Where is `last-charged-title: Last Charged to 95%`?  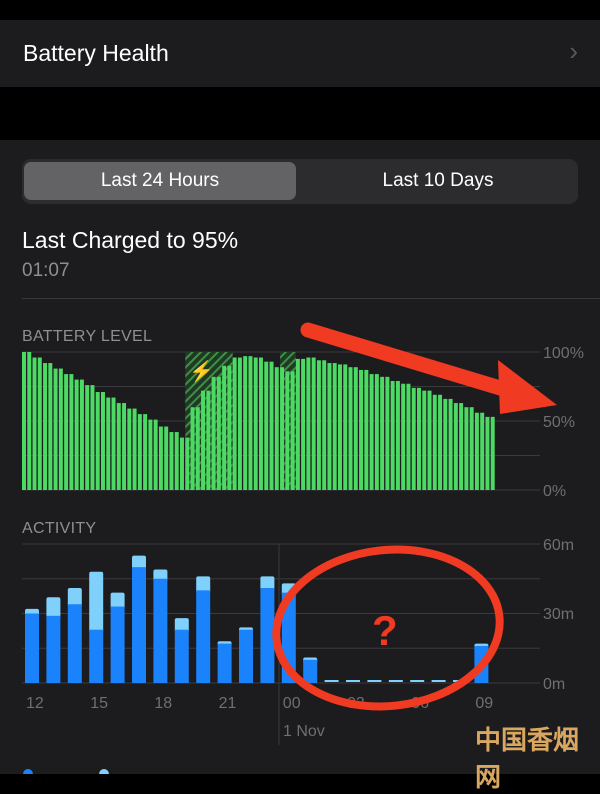 last-charged-title: Last Charged to 95% is located at coordinates (130, 240).